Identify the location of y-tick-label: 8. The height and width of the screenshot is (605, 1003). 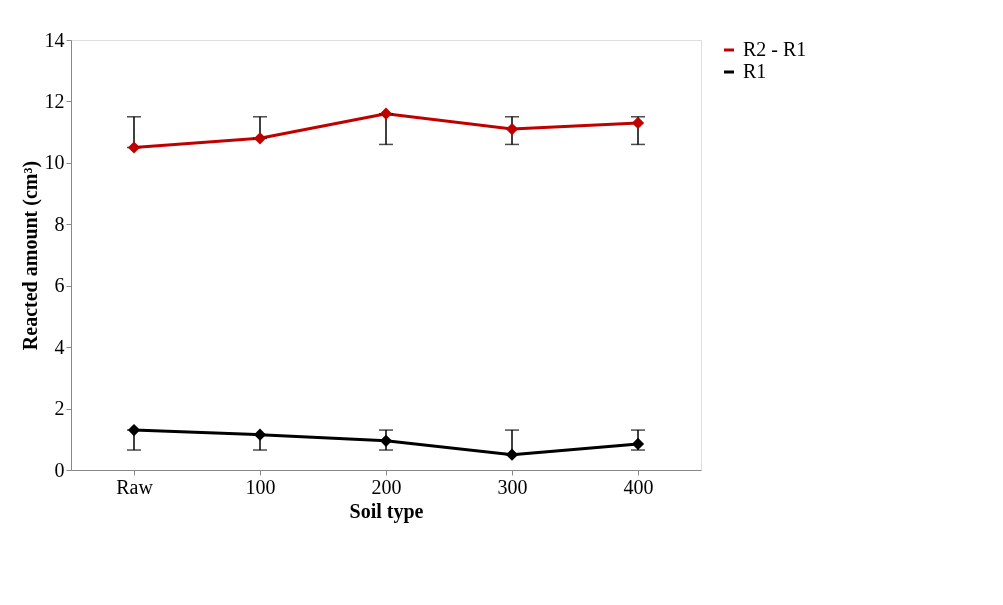
(59, 223).